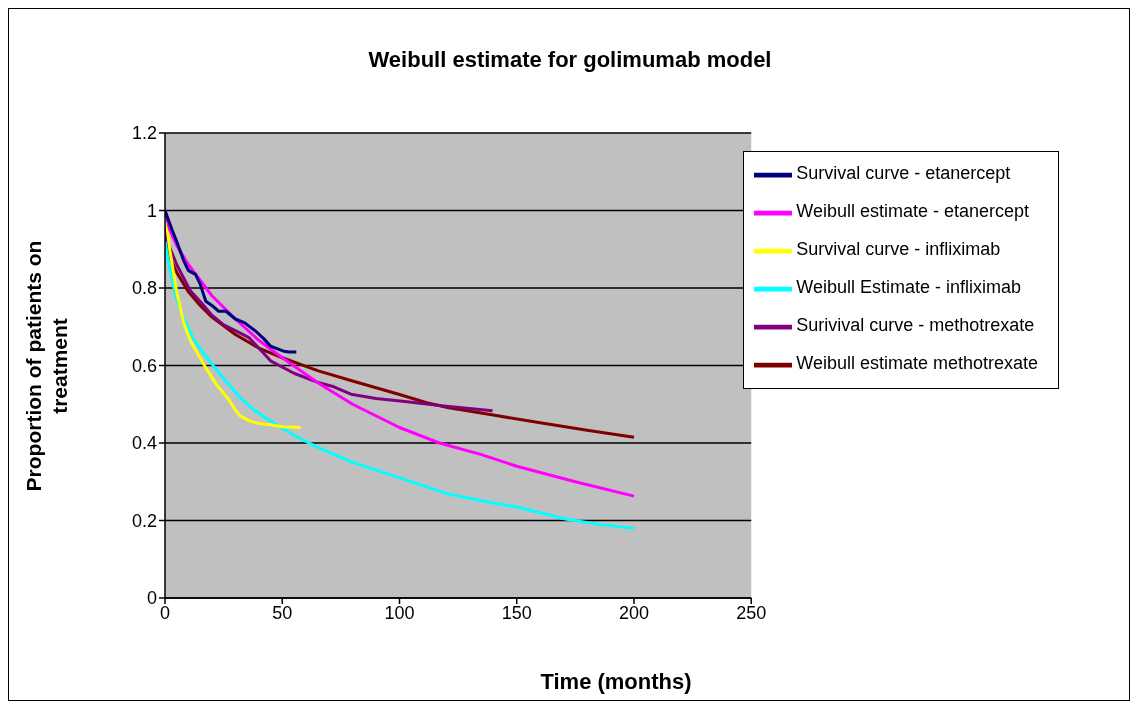 The height and width of the screenshot is (709, 1138). I want to click on x-tick-label: 50, so click(282, 612).